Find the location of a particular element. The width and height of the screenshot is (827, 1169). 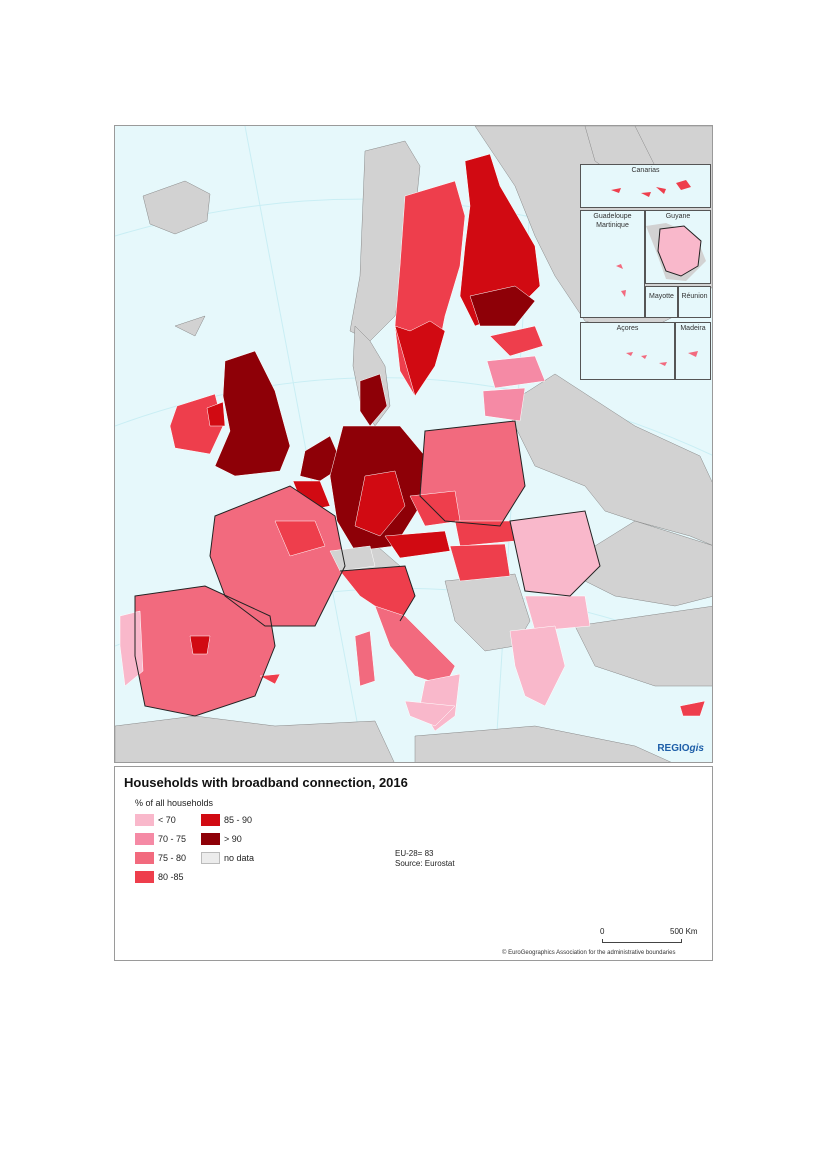

source: Source: Eurostat is located at coordinates (425, 863).